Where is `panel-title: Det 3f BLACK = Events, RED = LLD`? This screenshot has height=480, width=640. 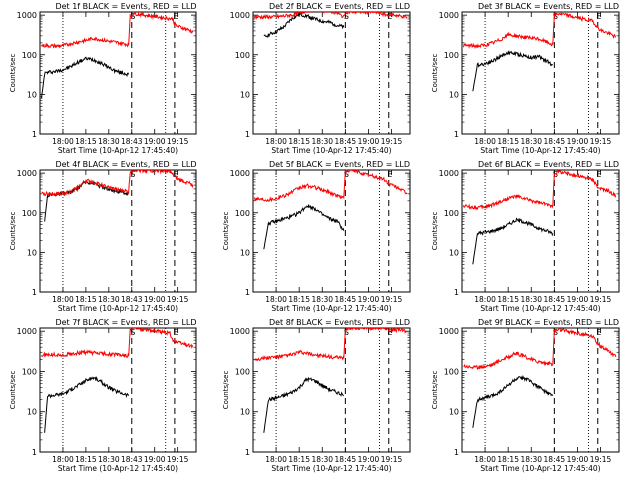
panel-title: Det 3f BLACK = Events, RED = LLD is located at coordinates (548, 6).